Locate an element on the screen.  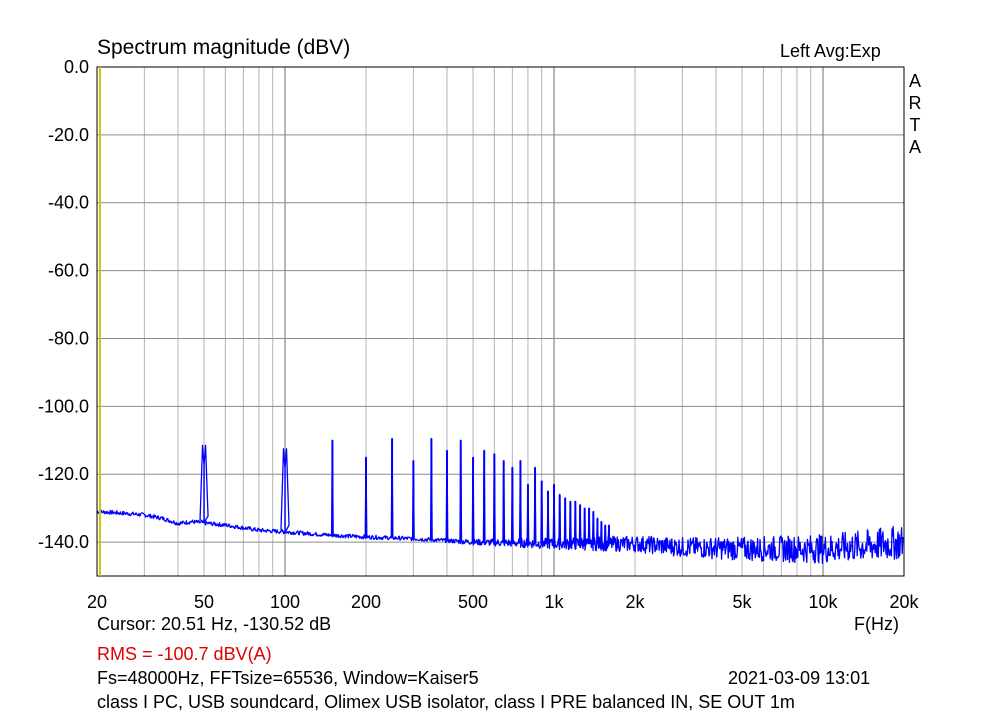
y-tick-label: -100.0 is located at coordinates (63, 406).